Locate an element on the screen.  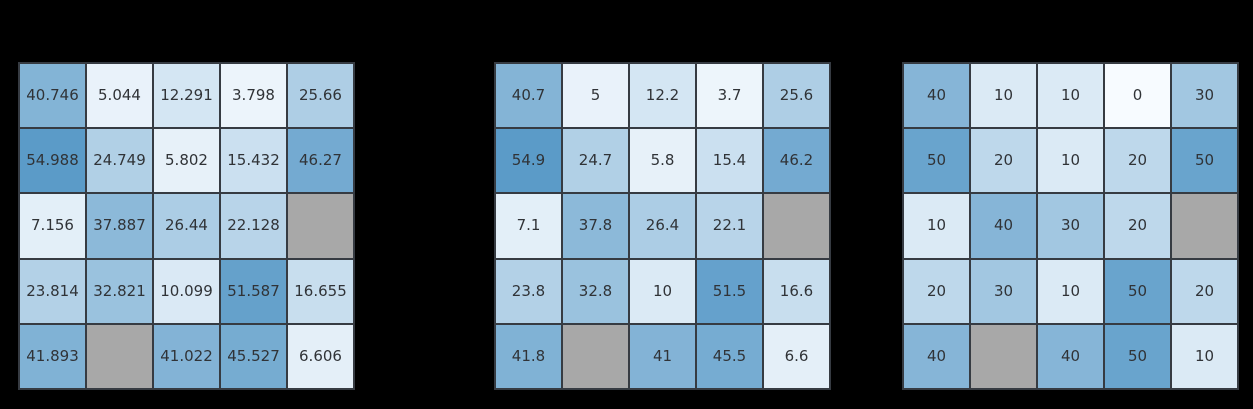
heatmap-cell: 5.044 is located at coordinates (119, 95).